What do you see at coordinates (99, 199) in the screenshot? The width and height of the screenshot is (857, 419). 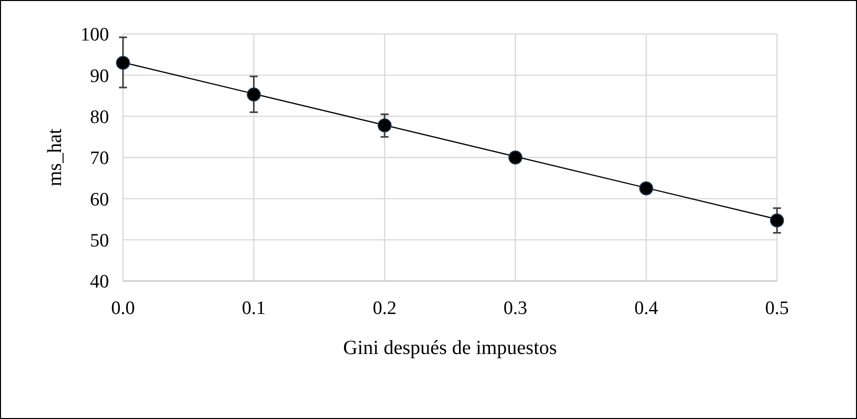 I see `y-tick-label: 60` at bounding box center [99, 199].